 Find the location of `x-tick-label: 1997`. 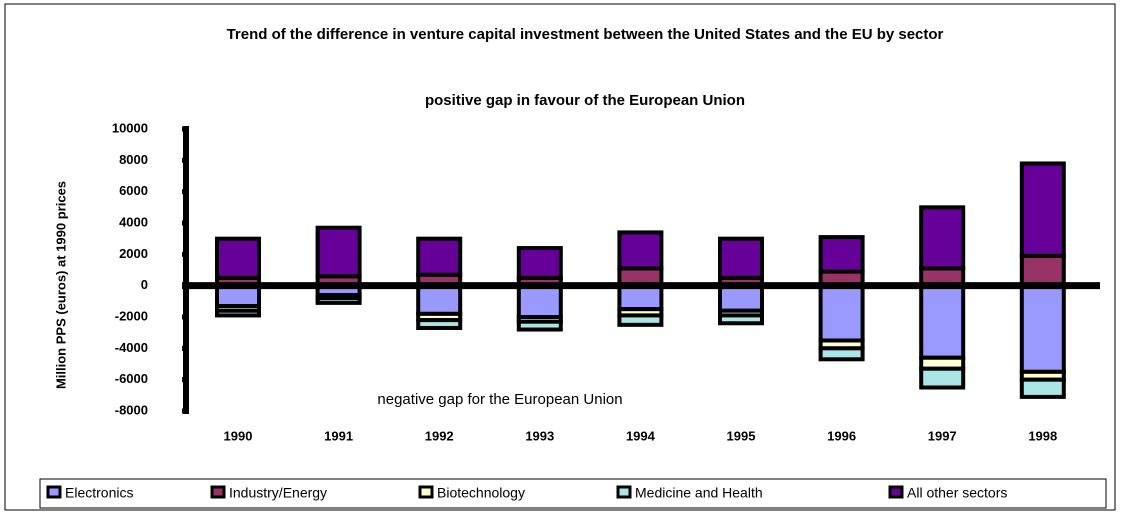

x-tick-label: 1997 is located at coordinates (942, 435).